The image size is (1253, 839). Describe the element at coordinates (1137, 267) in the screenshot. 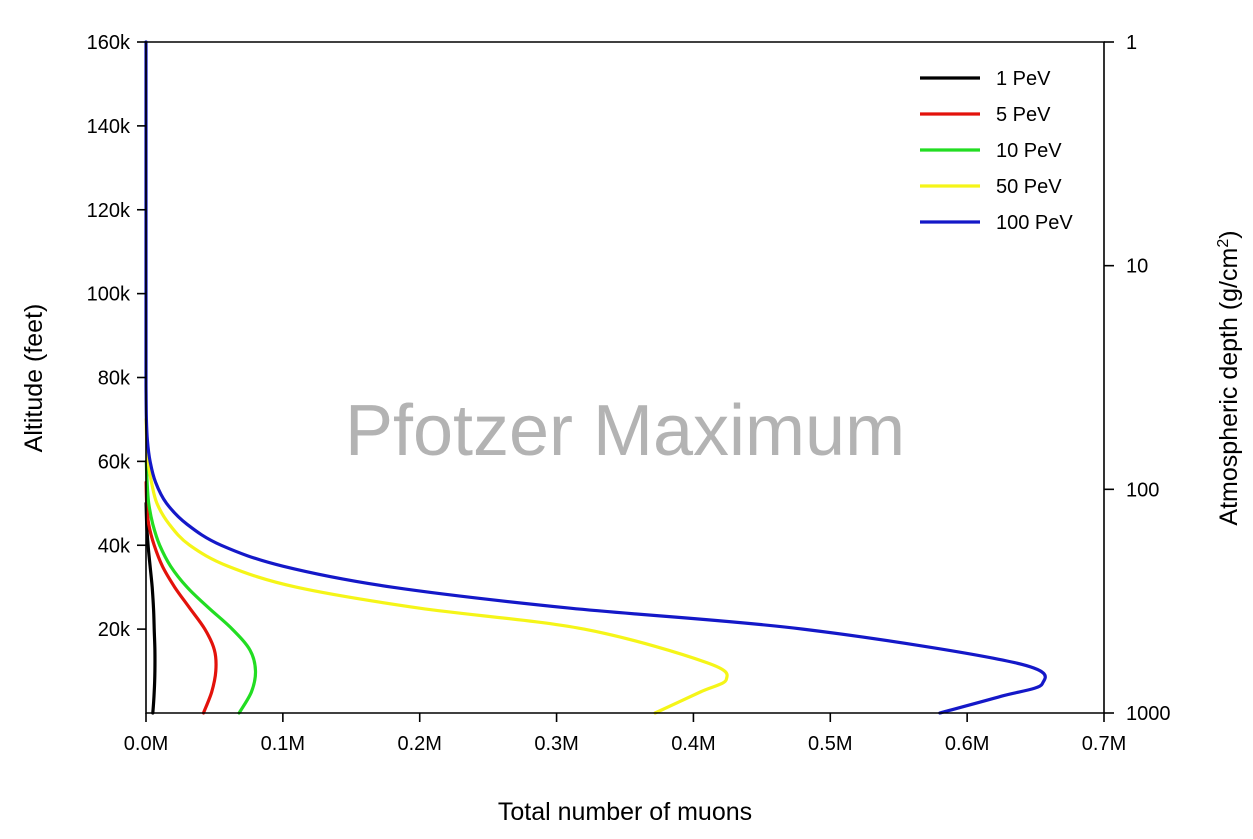

I see `y2-tick-label: 10` at that location.